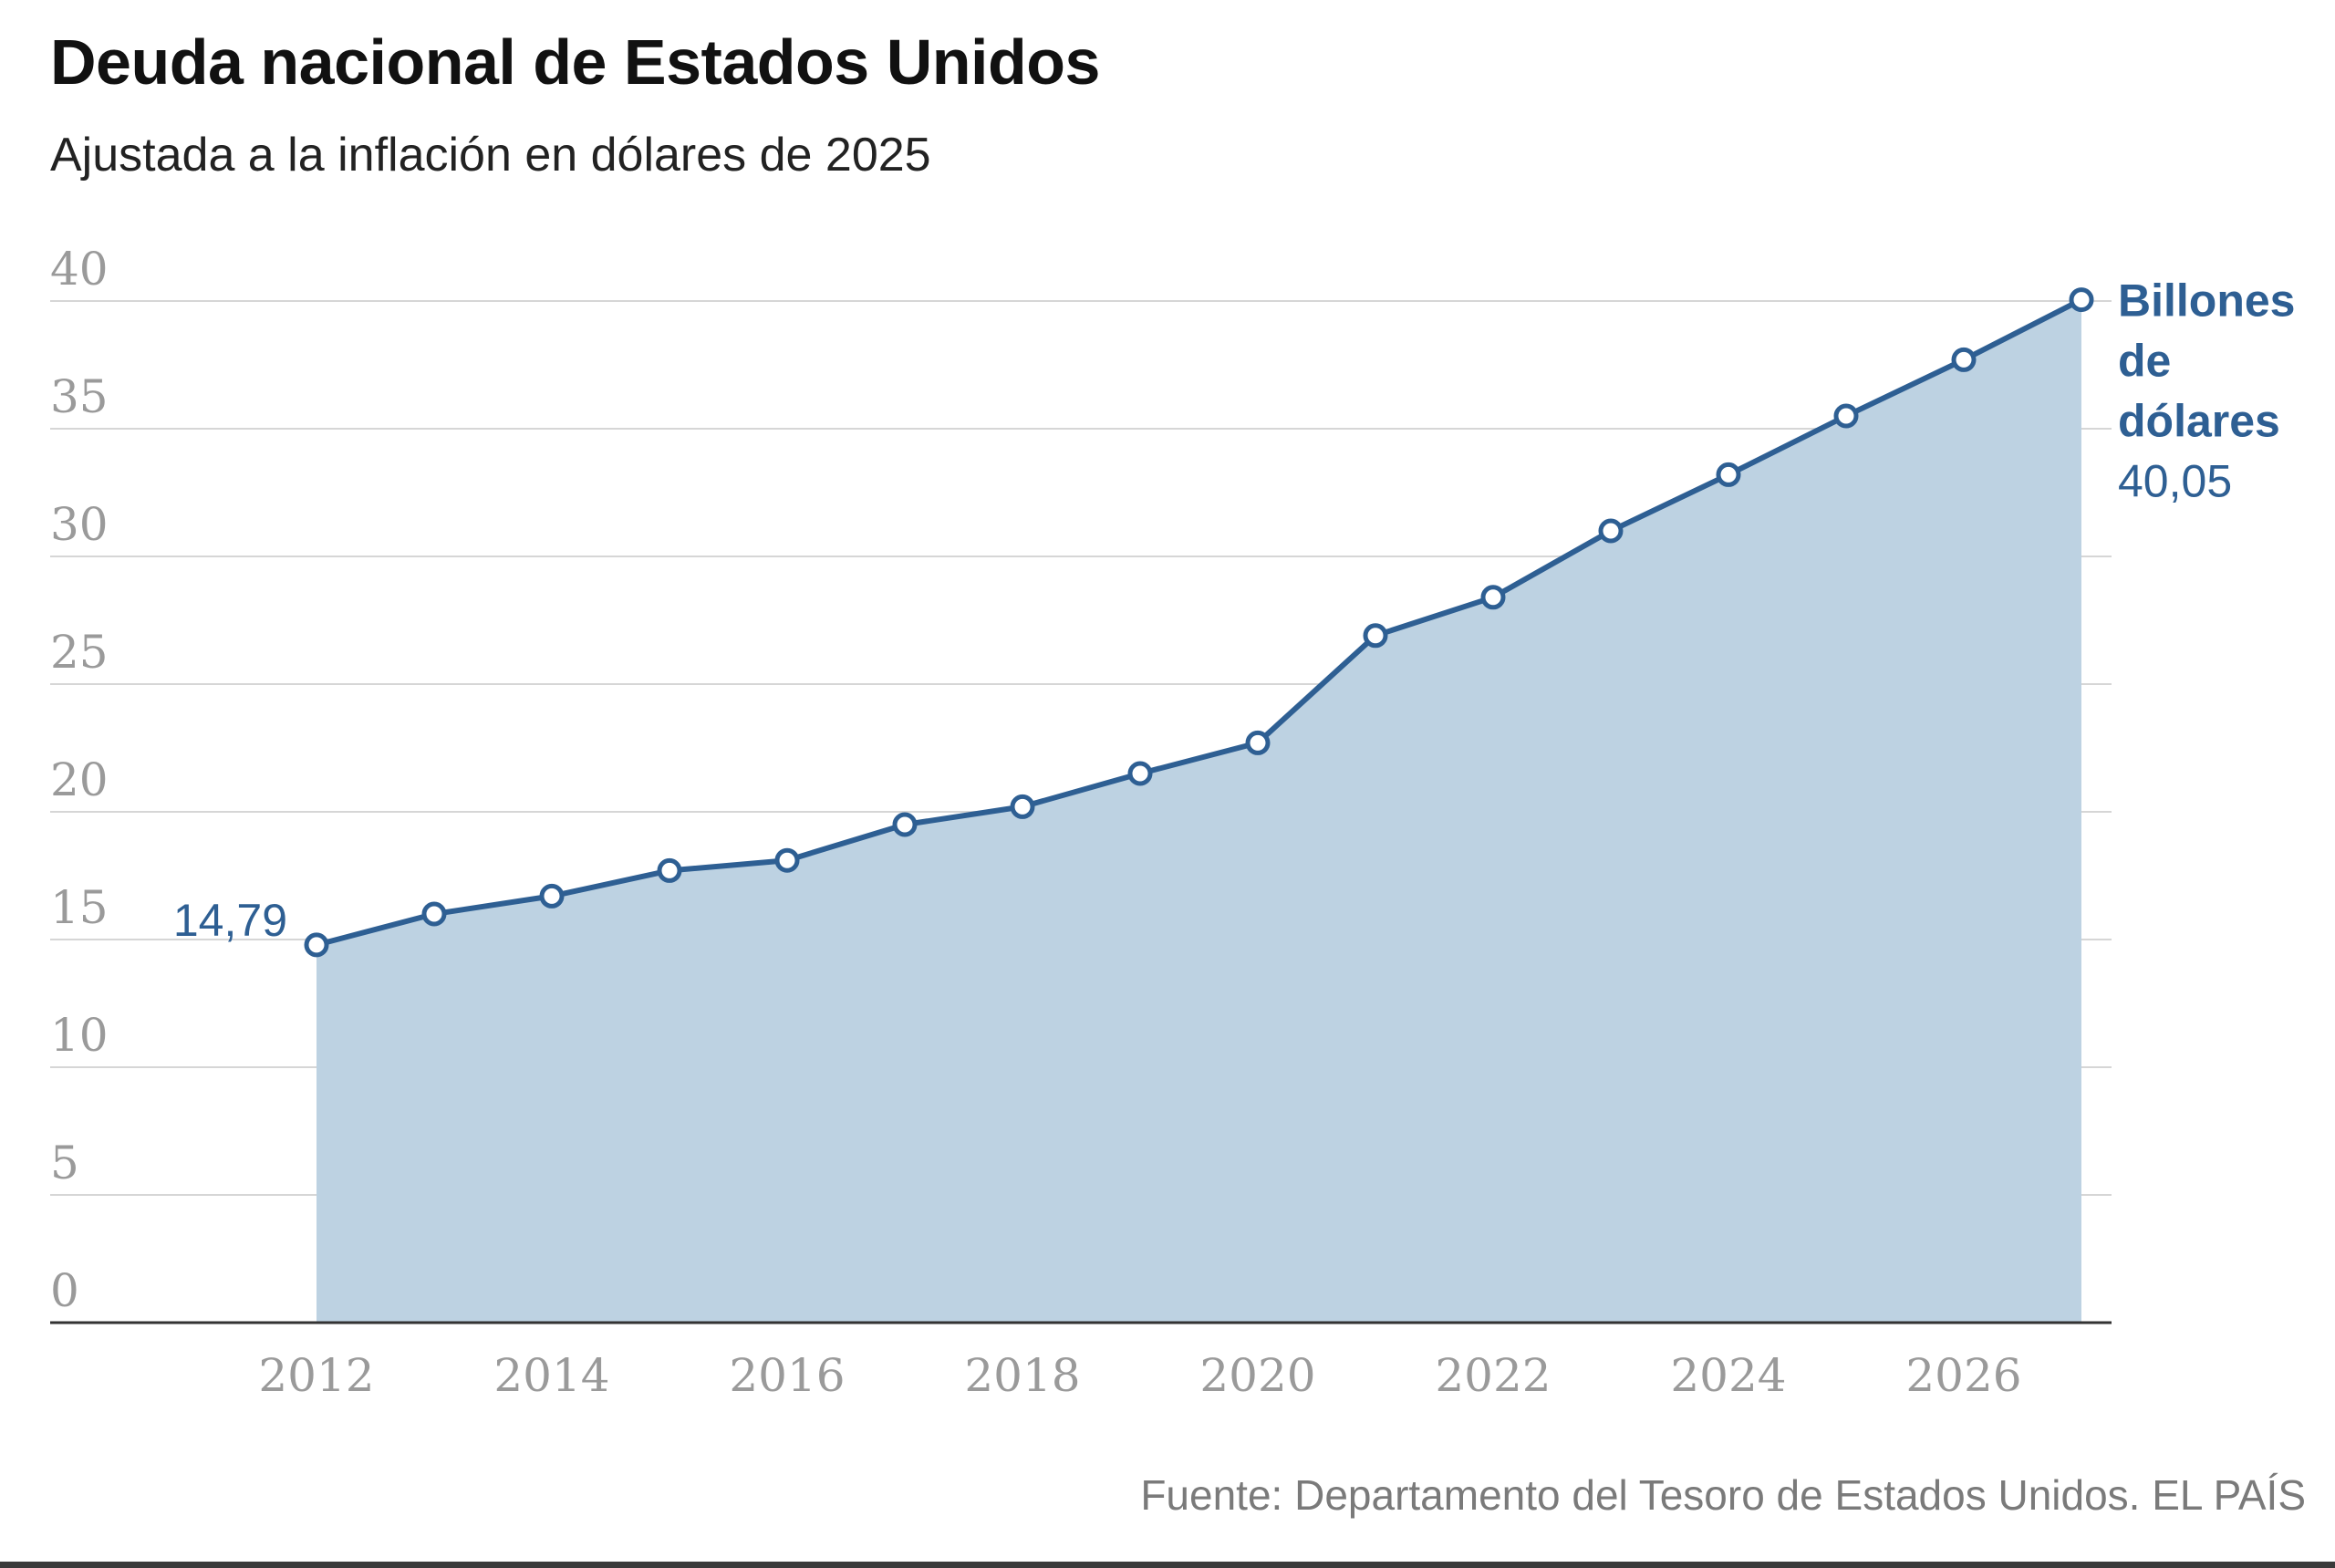 Image resolution: width=2335 pixels, height=1568 pixels. I want to click on x-tick-label: 2018, so click(1022, 1375).